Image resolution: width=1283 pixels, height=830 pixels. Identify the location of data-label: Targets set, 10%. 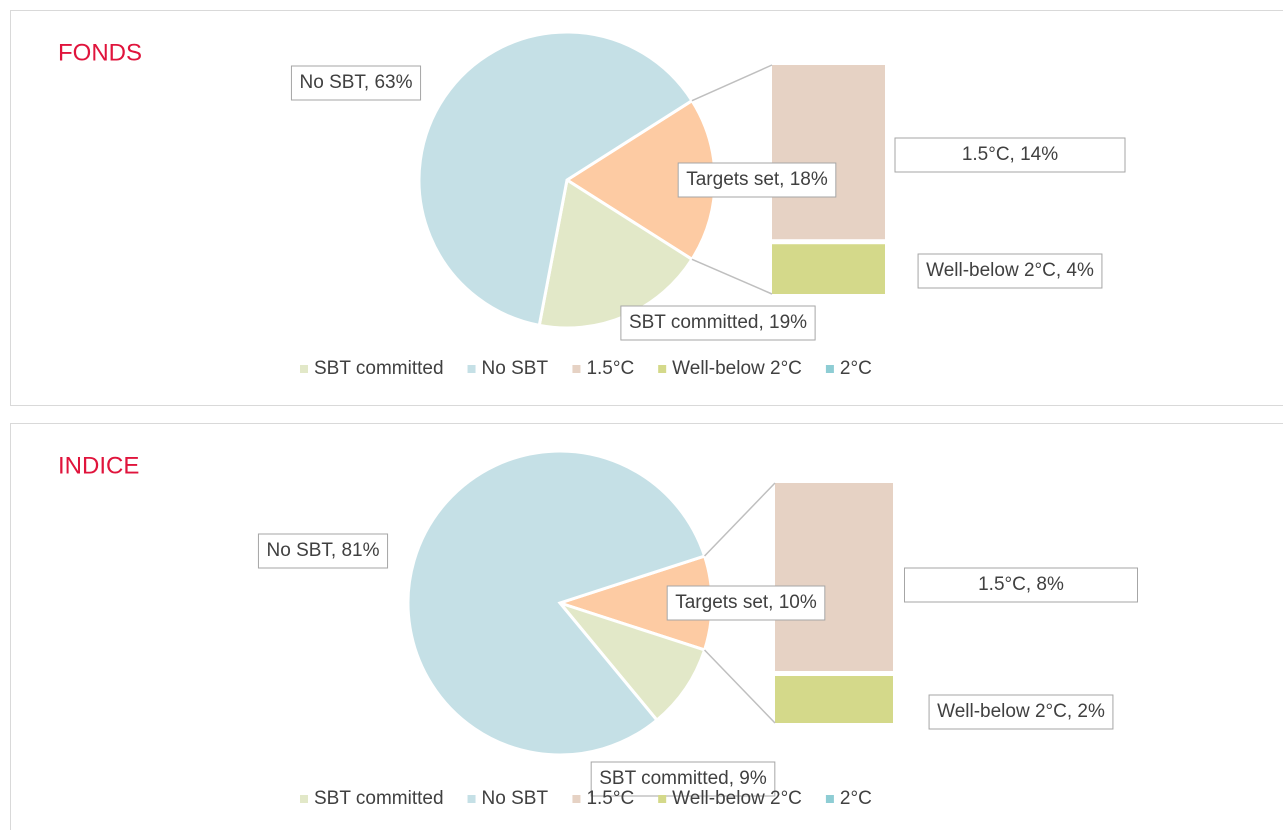
(746, 602).